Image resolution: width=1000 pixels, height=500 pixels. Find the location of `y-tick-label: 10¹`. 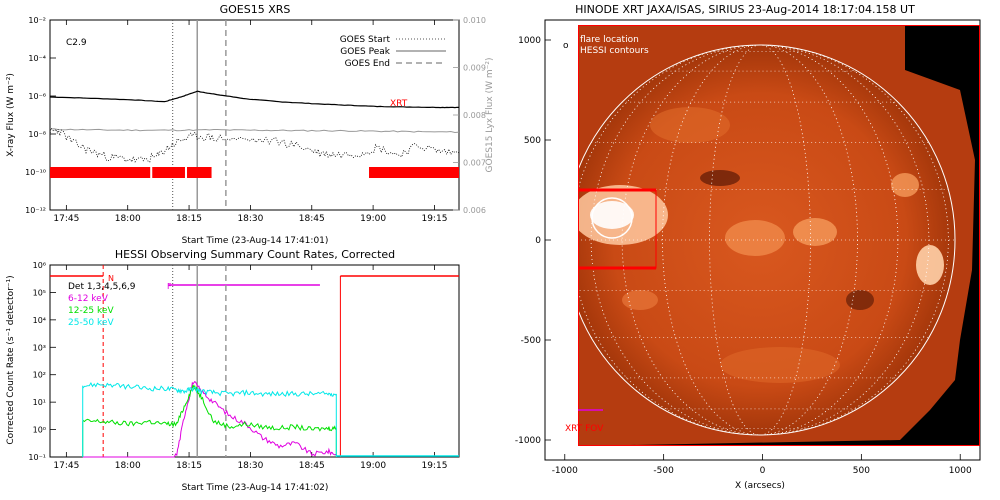

y-tick-label: 10¹ is located at coordinates (39, 402).